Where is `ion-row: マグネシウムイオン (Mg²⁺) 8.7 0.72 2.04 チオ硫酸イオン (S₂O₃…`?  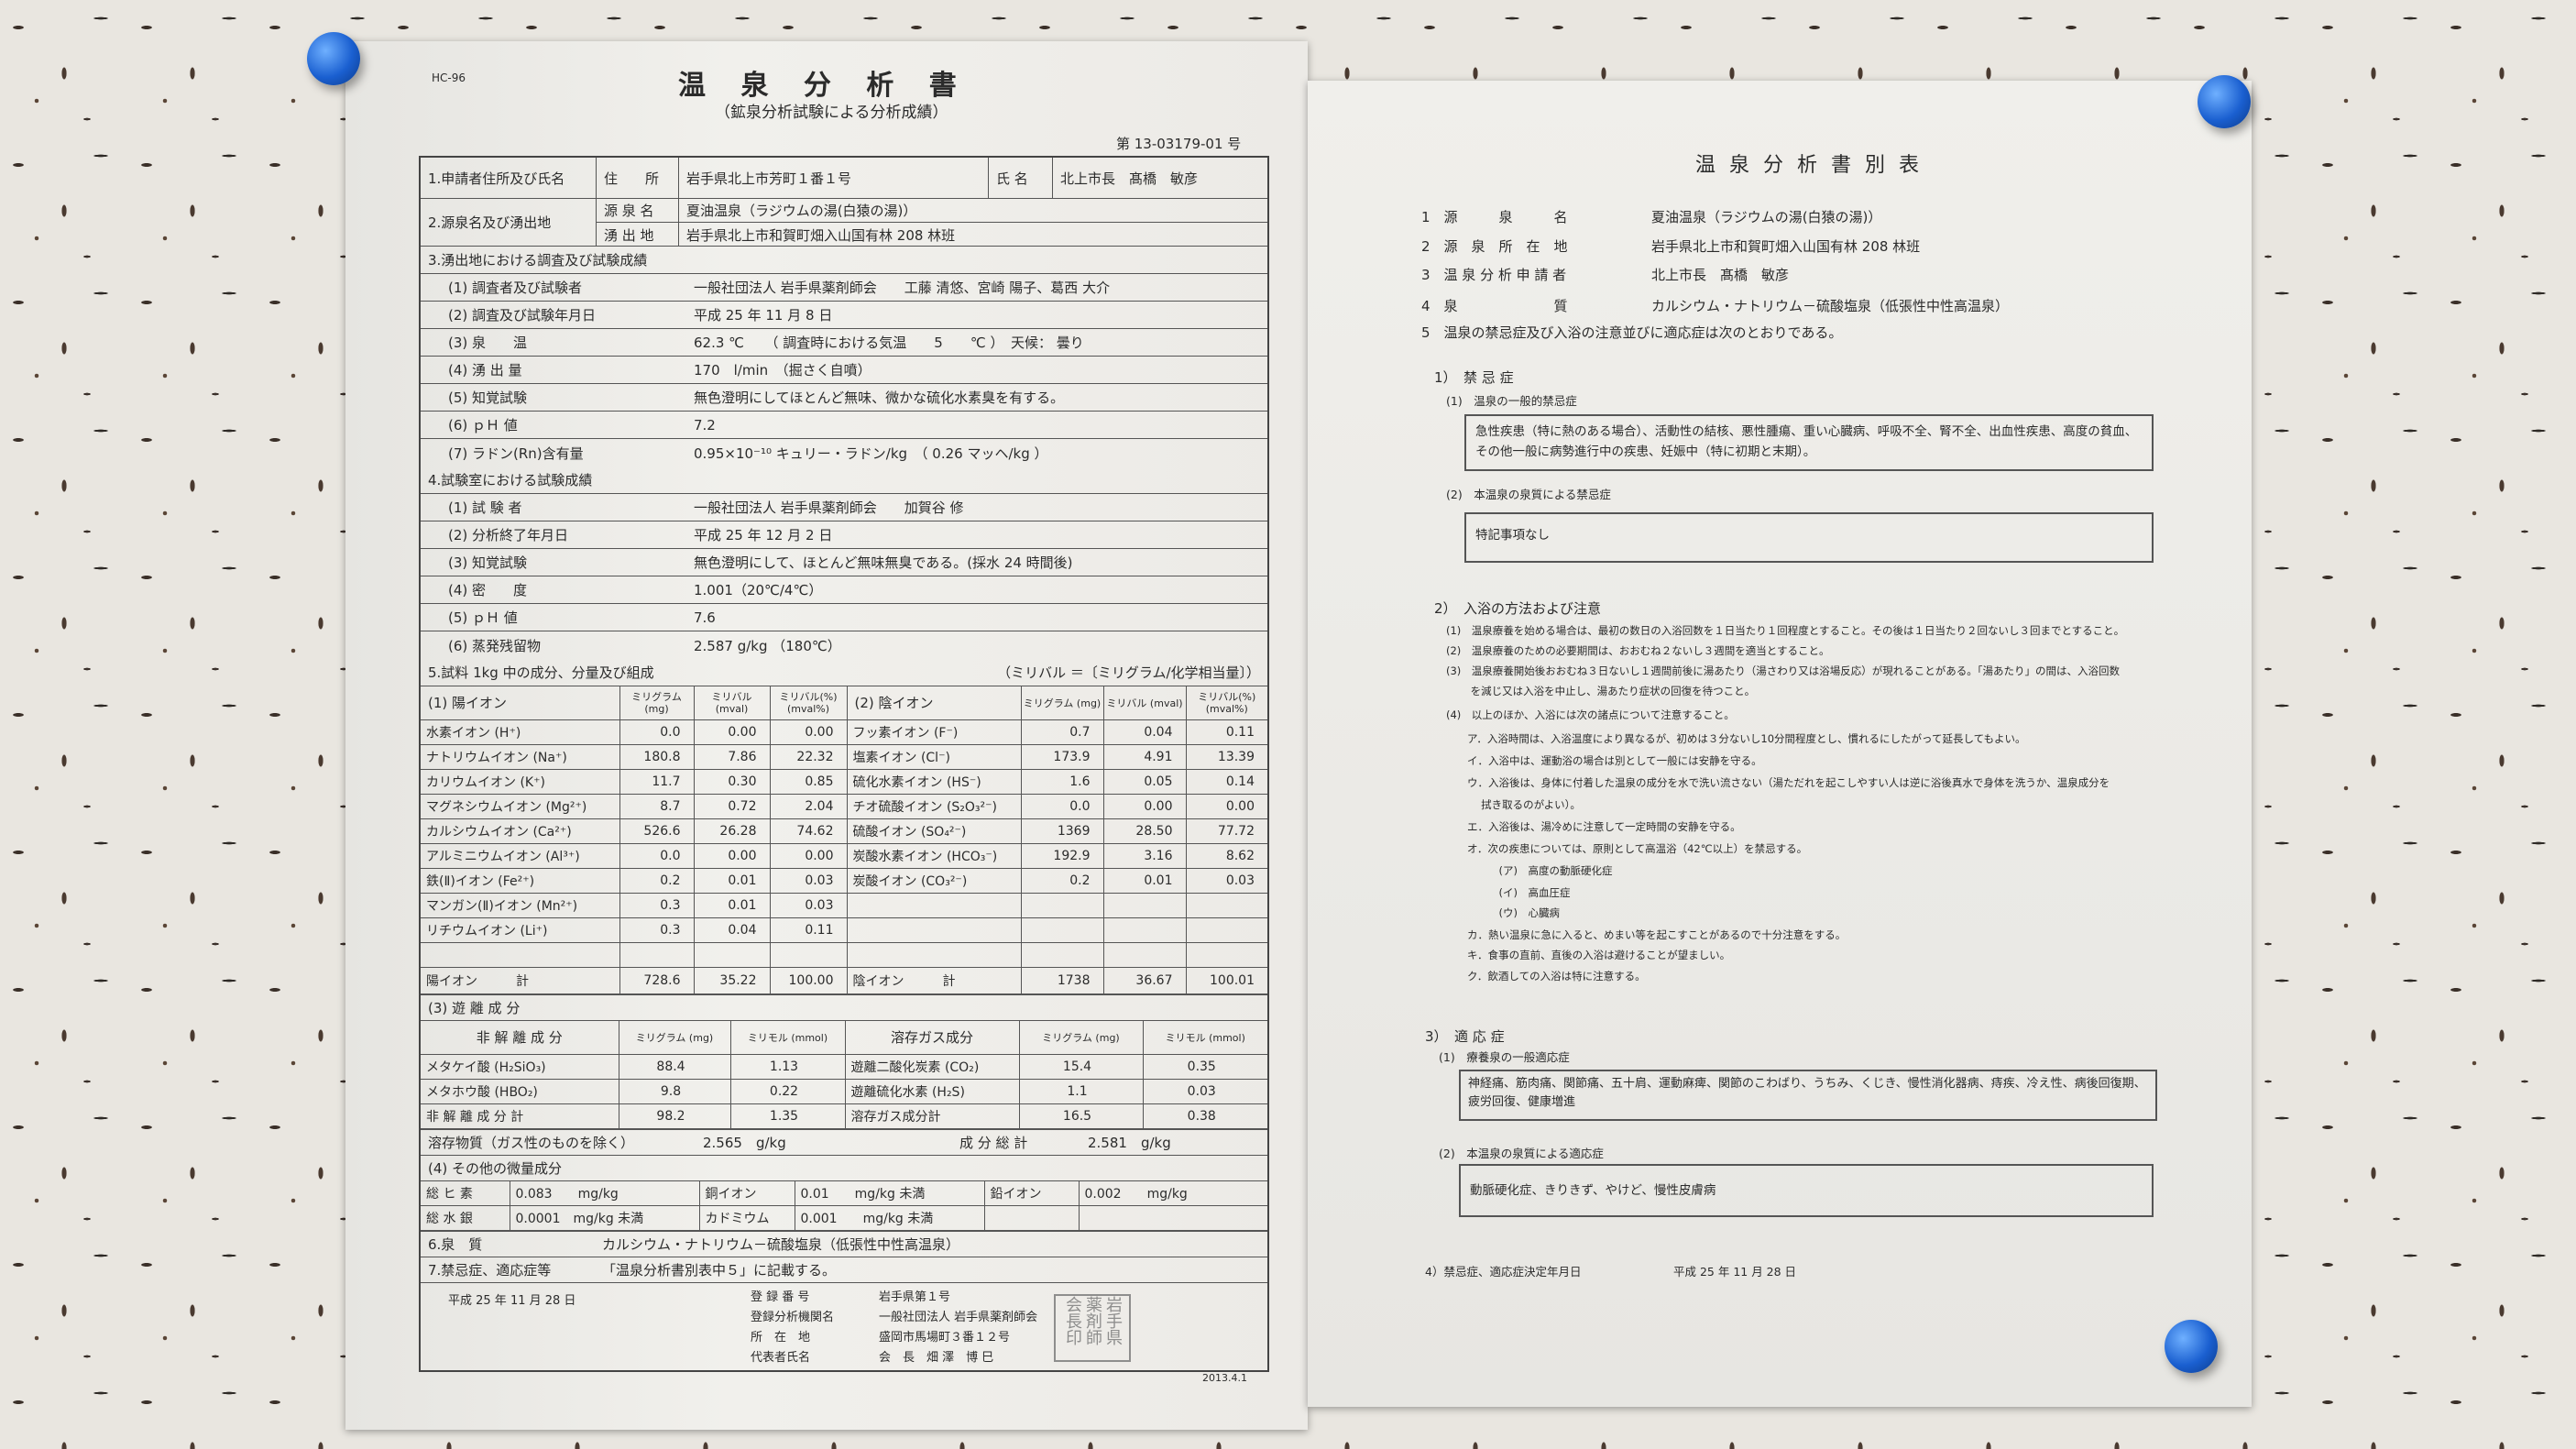 ion-row: マグネシウムイオン (Mg²⁺) 8.7 0.72 2.04 チオ硫酸イオン (S₂O₃… is located at coordinates (844, 806).